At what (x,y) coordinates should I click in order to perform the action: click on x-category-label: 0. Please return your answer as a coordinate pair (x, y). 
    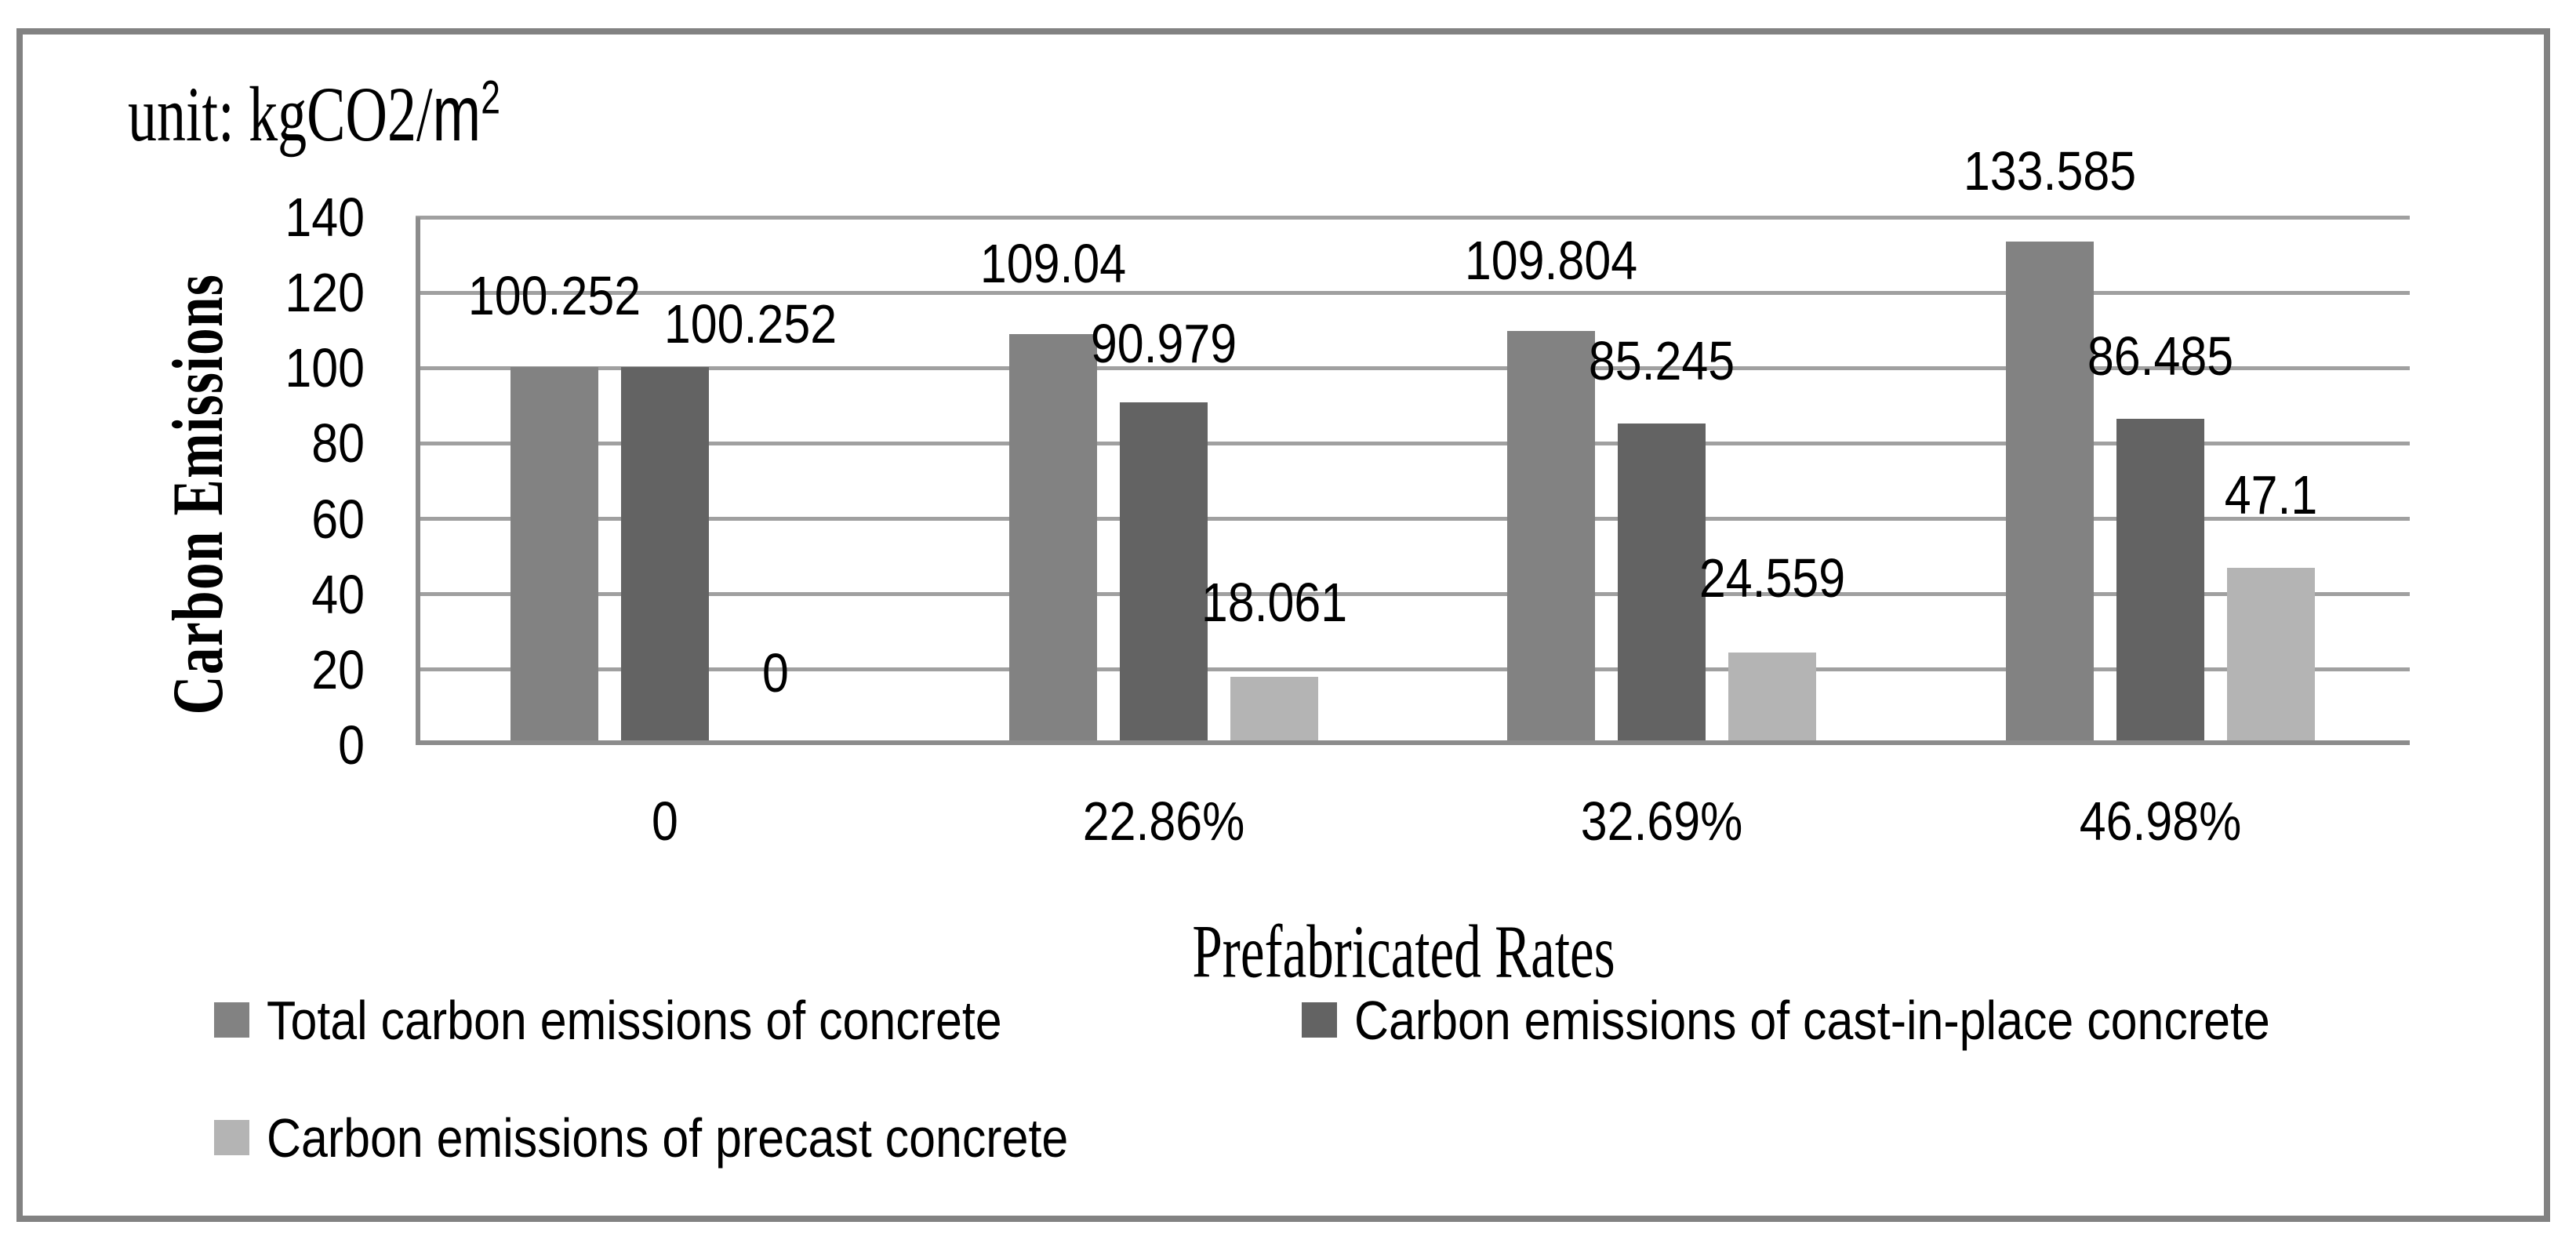
    Looking at the image, I should click on (665, 822).